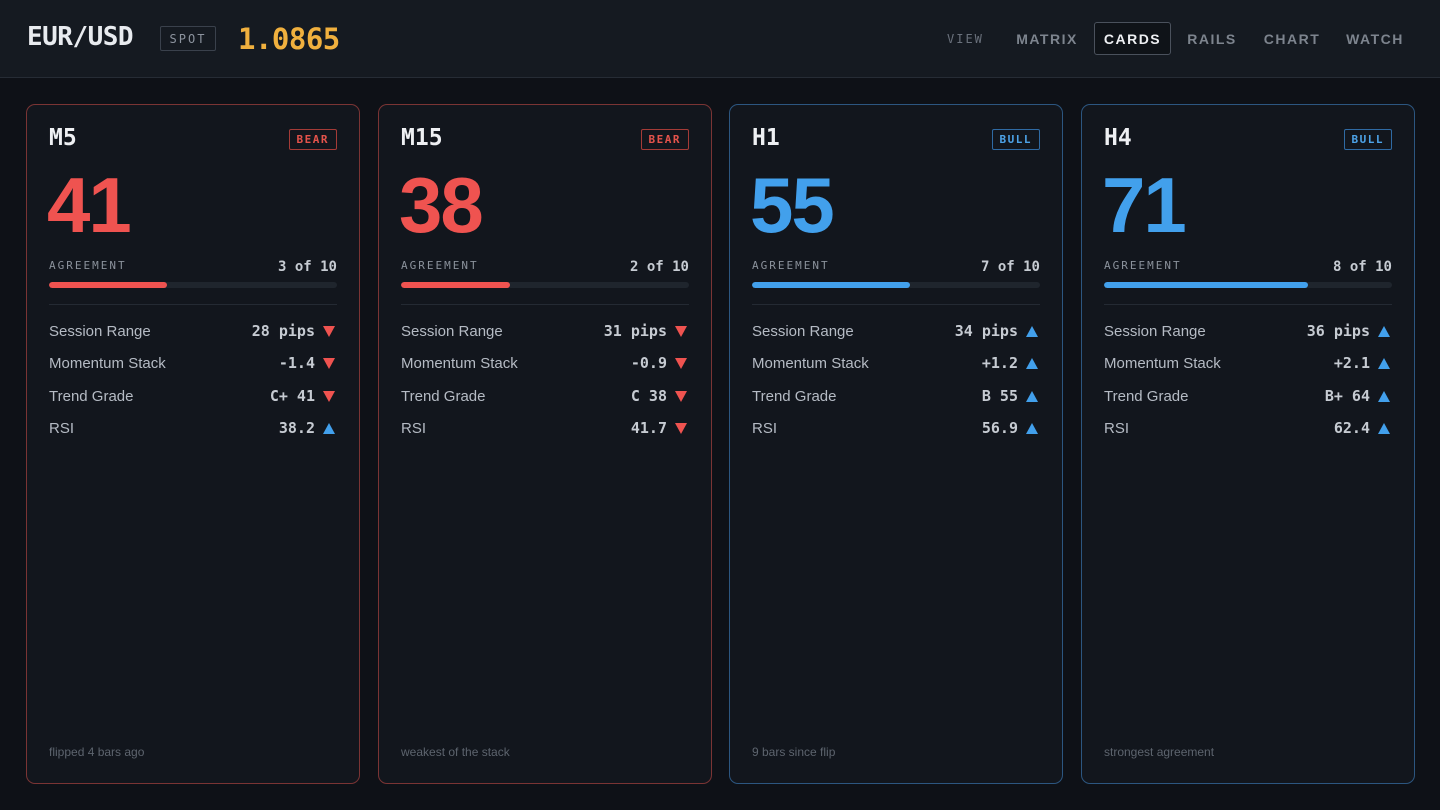 This screenshot has width=1440, height=810. What do you see at coordinates (986, 331) in the screenshot?
I see `metric-value: 34 pips` at bounding box center [986, 331].